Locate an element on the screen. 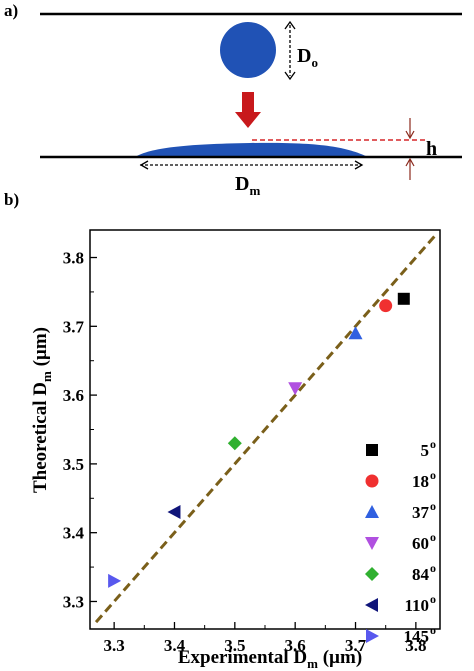 This screenshot has height=671, width=474. y-tick-label: 3.8 is located at coordinates (73, 258).